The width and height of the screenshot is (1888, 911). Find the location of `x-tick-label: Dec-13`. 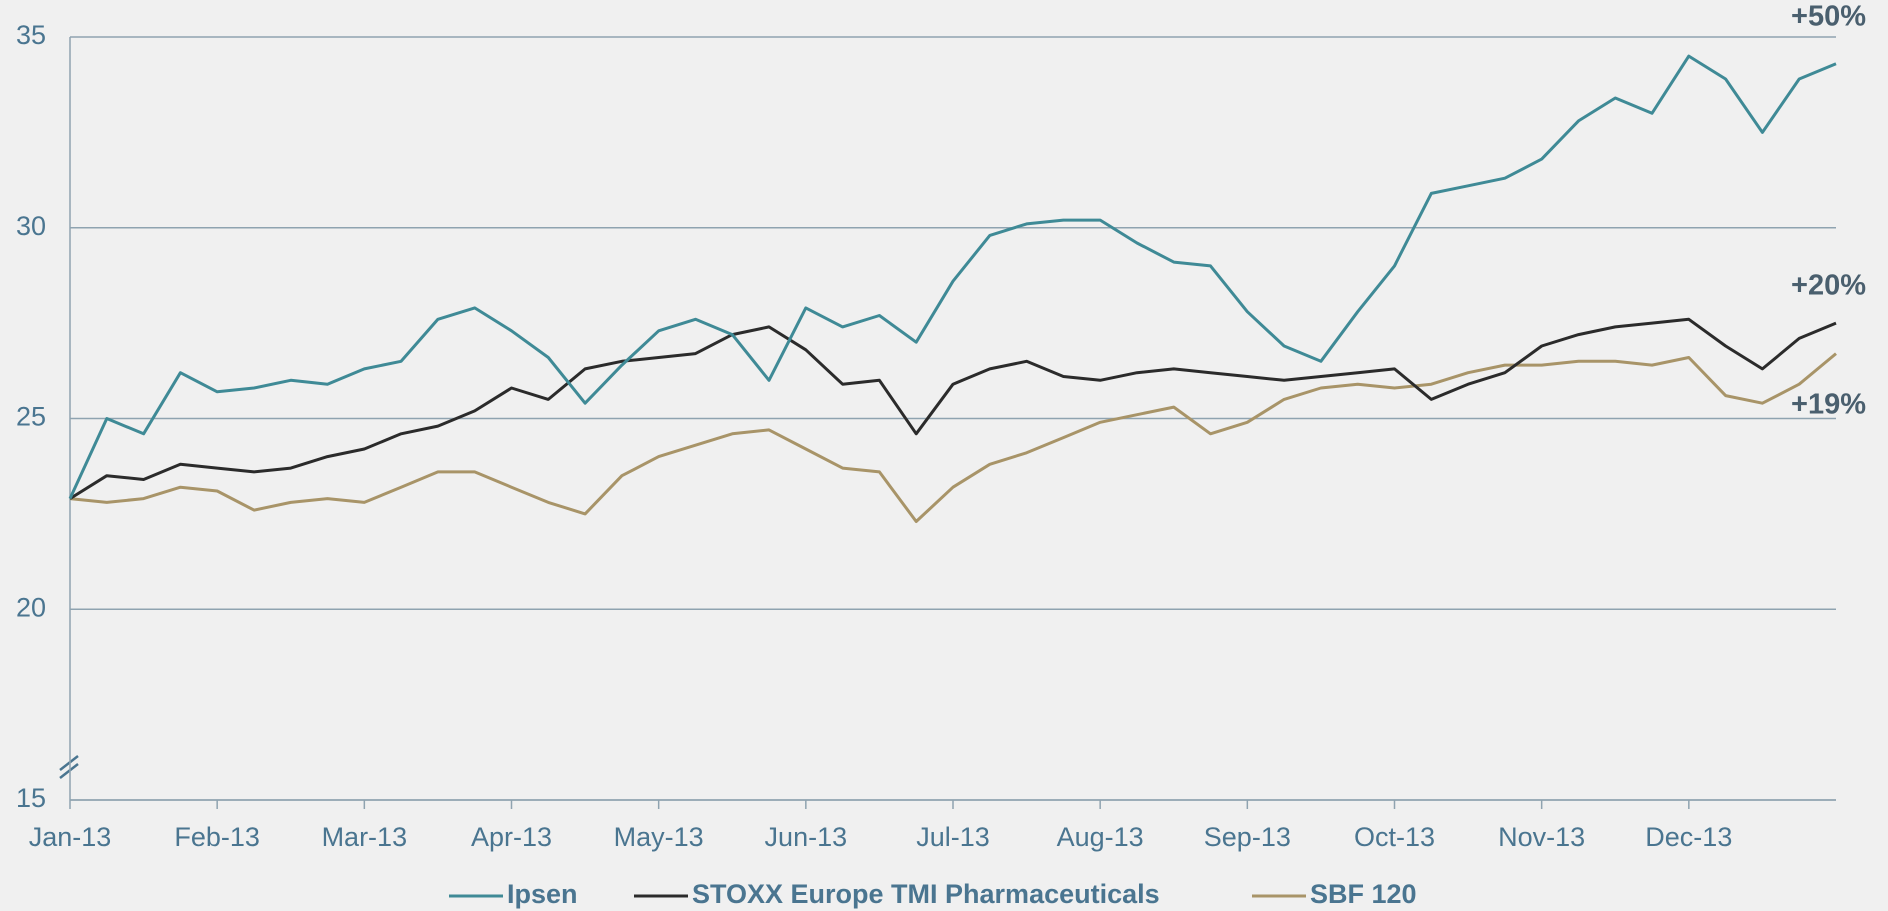

x-tick-label: Dec-13 is located at coordinates (1688, 837).